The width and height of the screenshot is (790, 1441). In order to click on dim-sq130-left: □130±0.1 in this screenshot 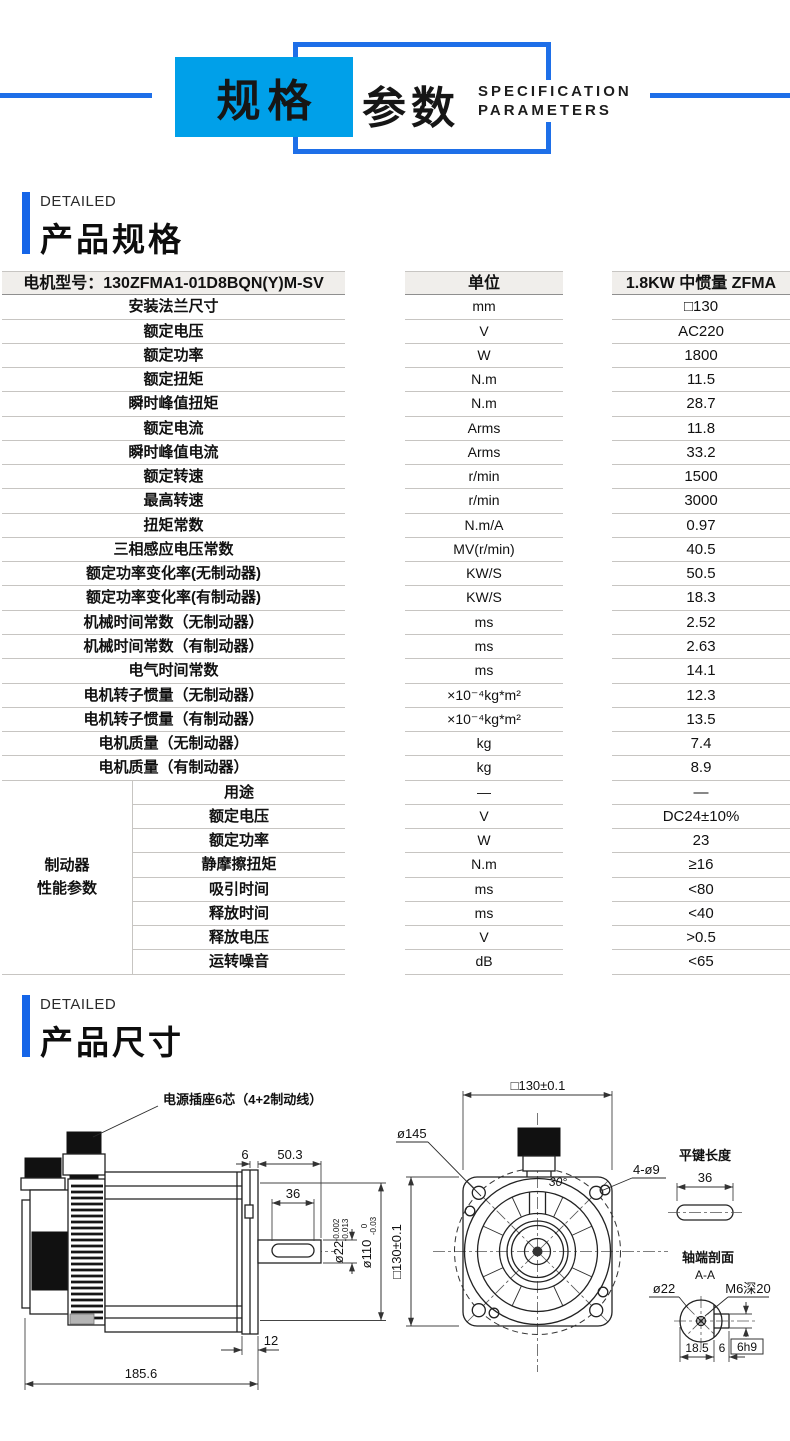, I will do `click(396, 1251)`.